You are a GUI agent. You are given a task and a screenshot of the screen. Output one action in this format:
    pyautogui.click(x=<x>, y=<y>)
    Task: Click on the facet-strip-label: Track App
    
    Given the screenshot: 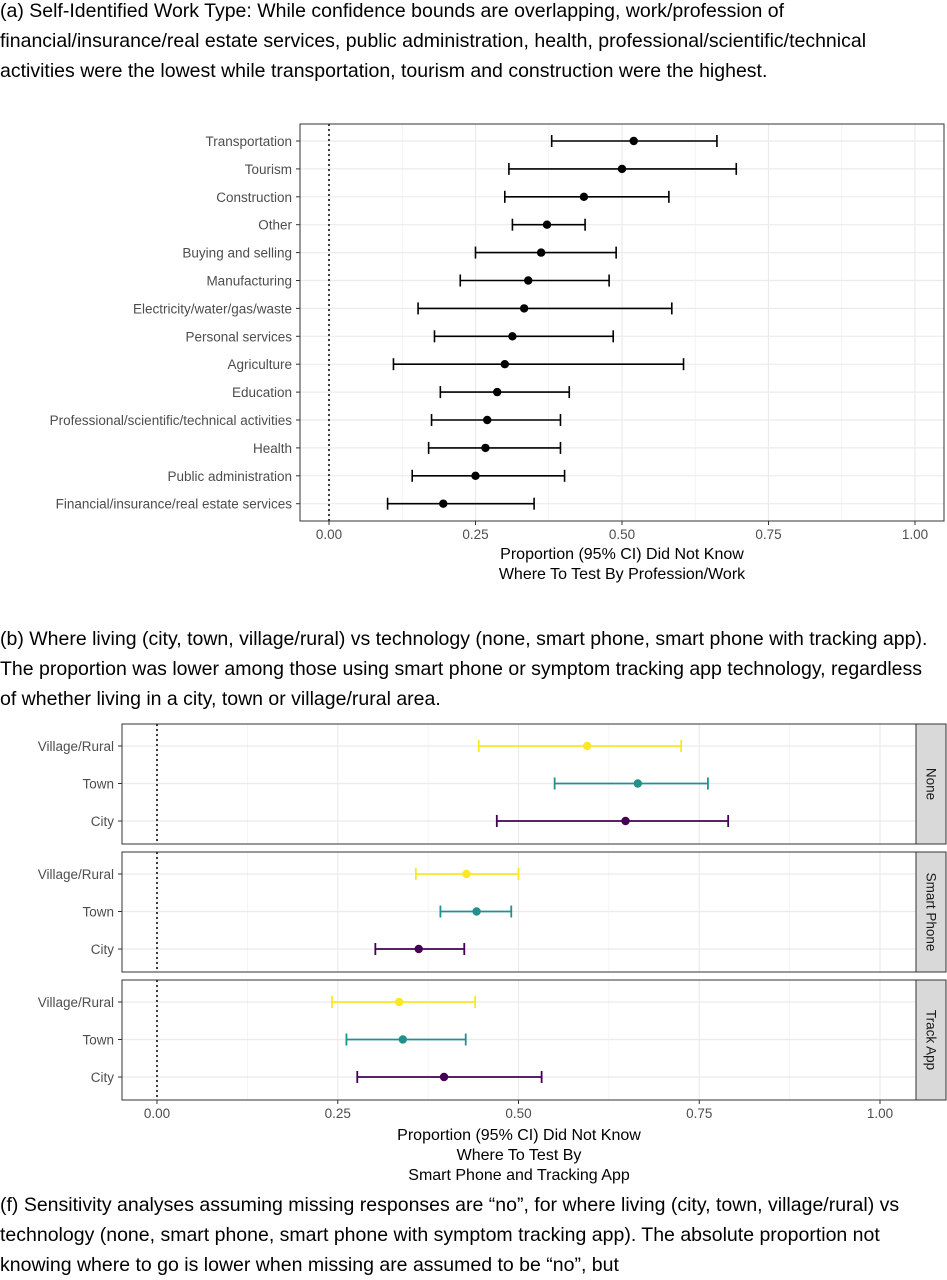 What is the action you would take?
    pyautogui.click(x=931, y=1040)
    